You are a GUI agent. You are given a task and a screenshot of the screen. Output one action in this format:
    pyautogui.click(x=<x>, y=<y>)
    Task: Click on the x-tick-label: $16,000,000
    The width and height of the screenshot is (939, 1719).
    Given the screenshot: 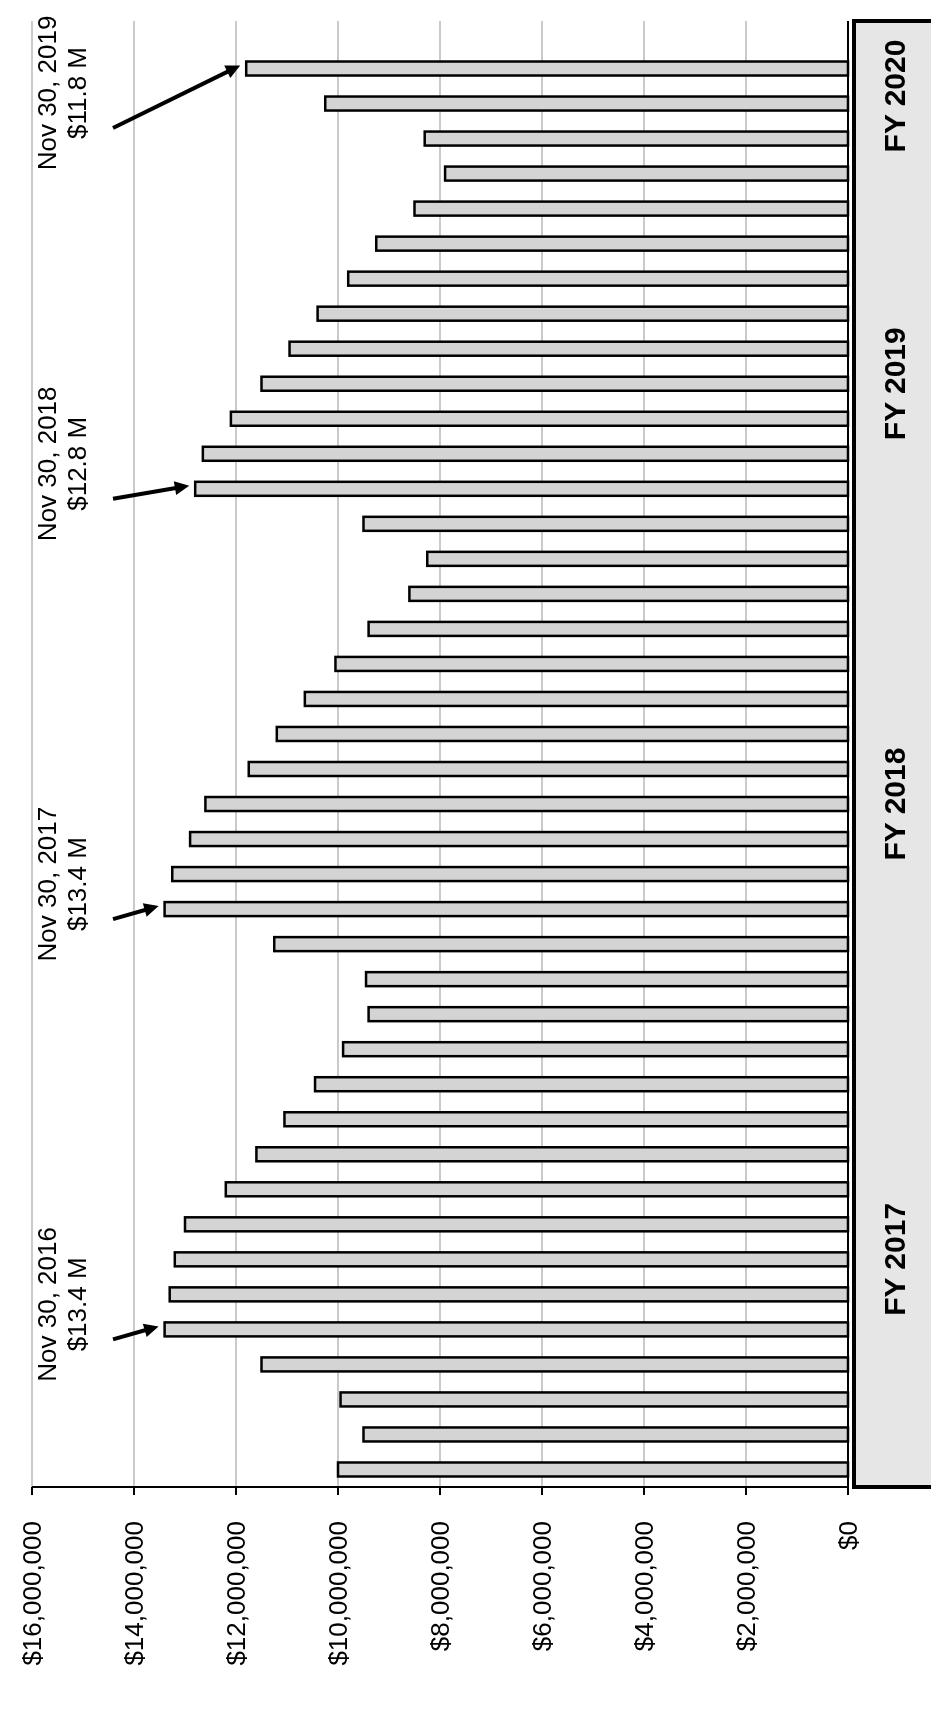 What is the action you would take?
    pyautogui.click(x=32, y=1593)
    